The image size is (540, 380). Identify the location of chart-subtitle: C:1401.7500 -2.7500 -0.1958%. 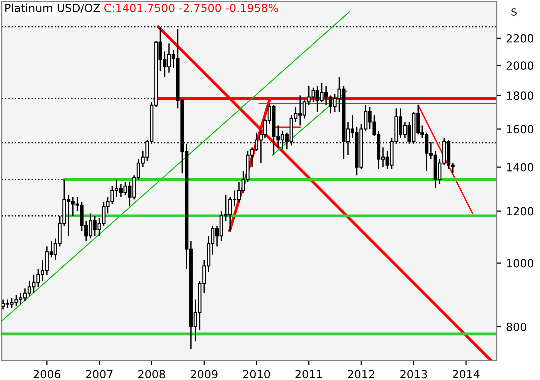
(191, 8).